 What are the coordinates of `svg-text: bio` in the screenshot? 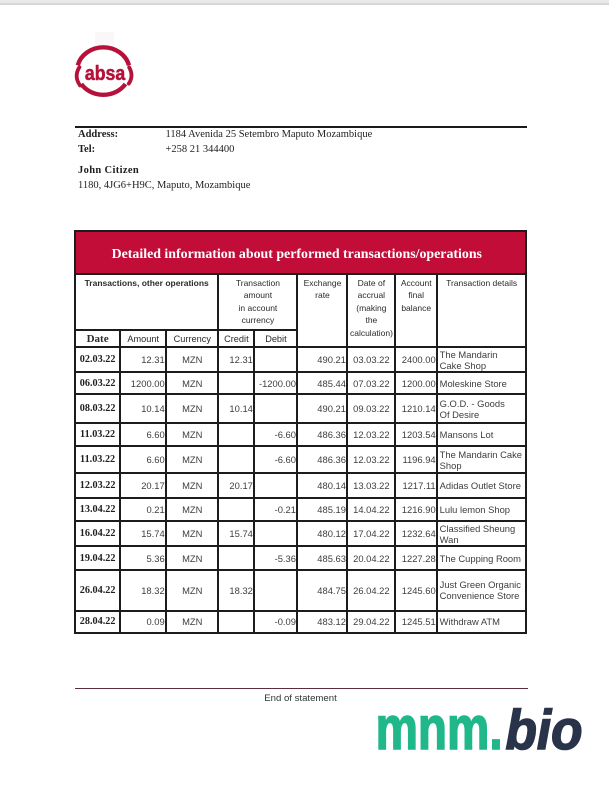 It's located at (544, 730).